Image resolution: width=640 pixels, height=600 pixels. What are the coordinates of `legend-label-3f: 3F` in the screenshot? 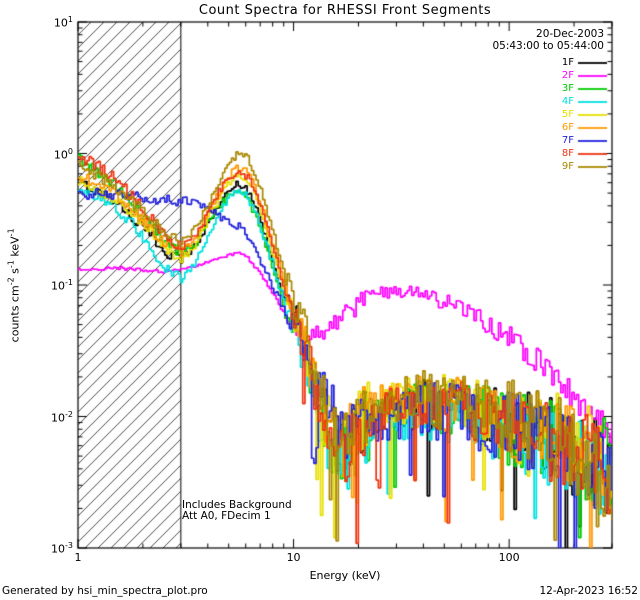 It's located at (567, 88).